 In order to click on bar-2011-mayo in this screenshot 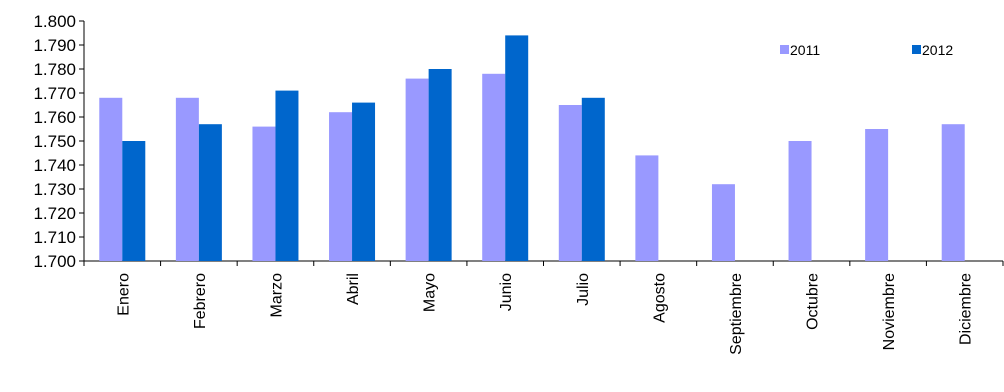, I will do `click(417, 169)`.